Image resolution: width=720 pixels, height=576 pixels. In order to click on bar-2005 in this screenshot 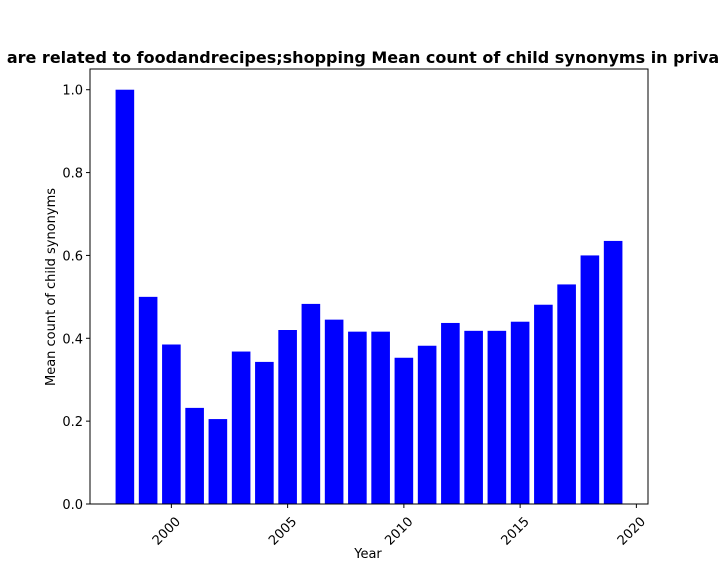, I will do `click(287, 417)`.